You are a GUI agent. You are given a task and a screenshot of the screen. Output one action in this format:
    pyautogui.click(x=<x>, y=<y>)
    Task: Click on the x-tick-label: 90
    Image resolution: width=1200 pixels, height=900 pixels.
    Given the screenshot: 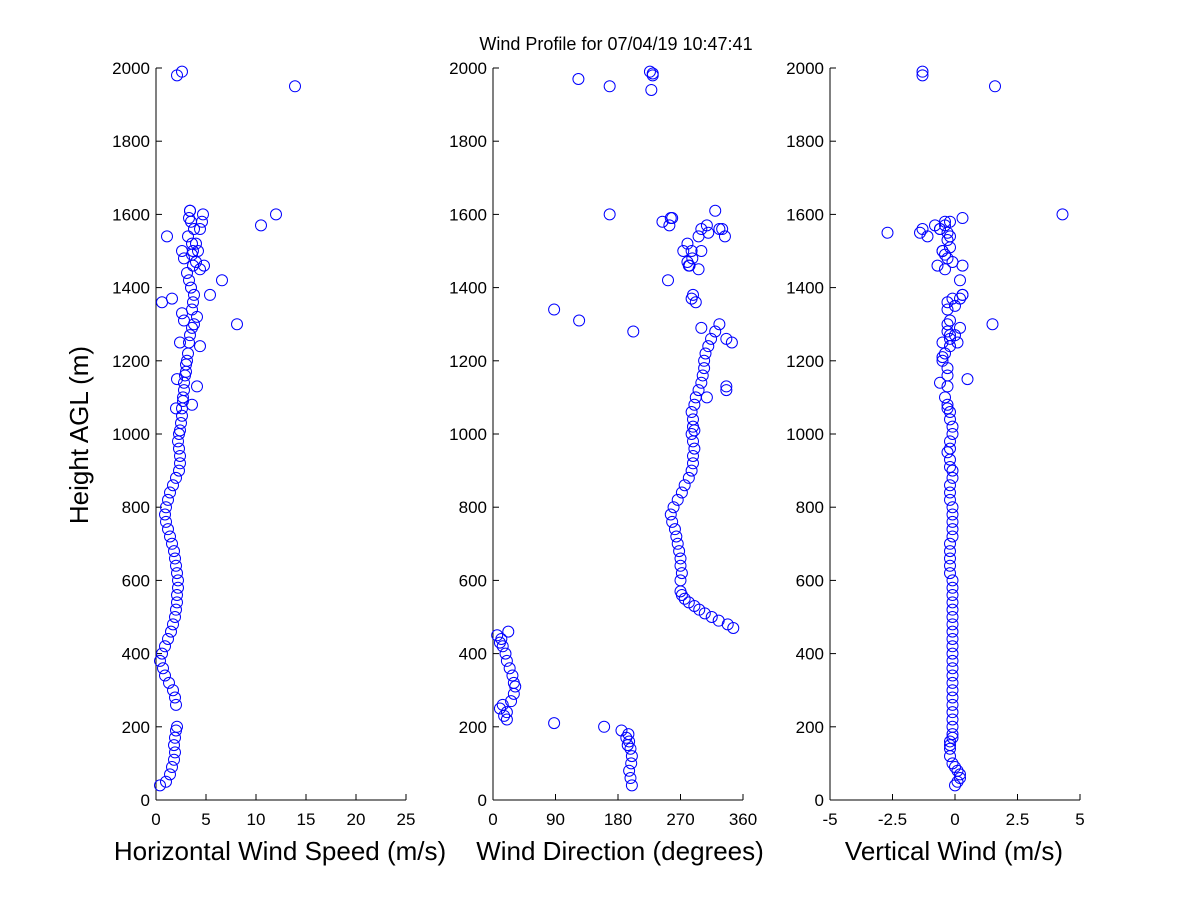 What is the action you would take?
    pyautogui.click(x=555, y=819)
    